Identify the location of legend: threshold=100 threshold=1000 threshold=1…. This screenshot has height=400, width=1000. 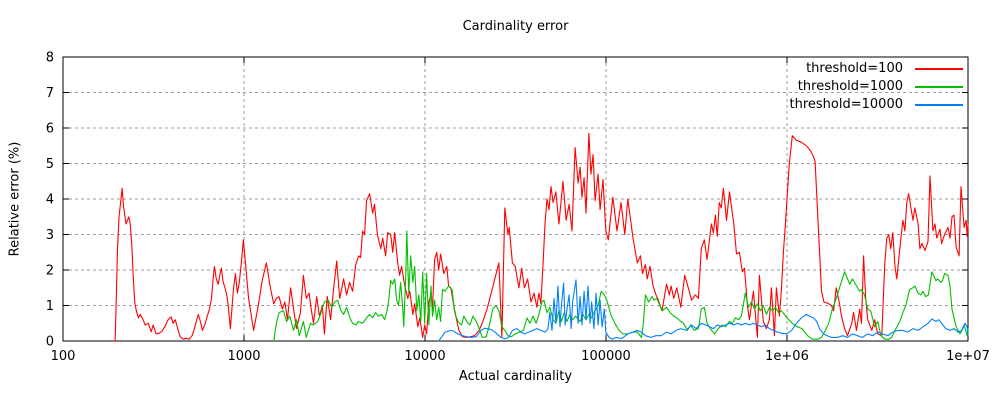
(761, 87).